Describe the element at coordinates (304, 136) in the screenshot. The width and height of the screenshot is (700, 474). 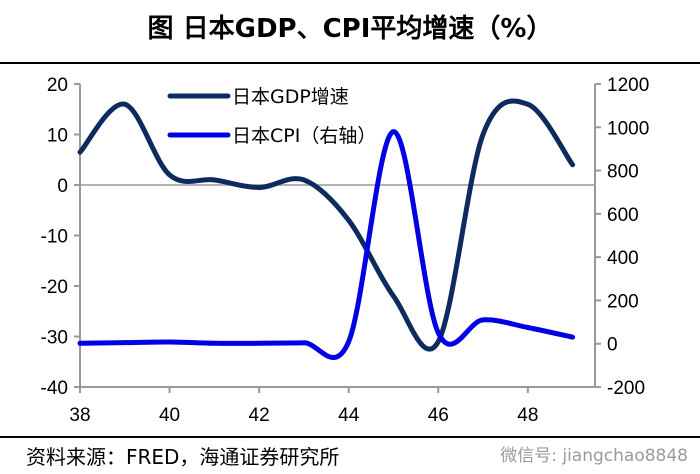
I see `legend-label-cpi: 日本CPI（右轴）` at that location.